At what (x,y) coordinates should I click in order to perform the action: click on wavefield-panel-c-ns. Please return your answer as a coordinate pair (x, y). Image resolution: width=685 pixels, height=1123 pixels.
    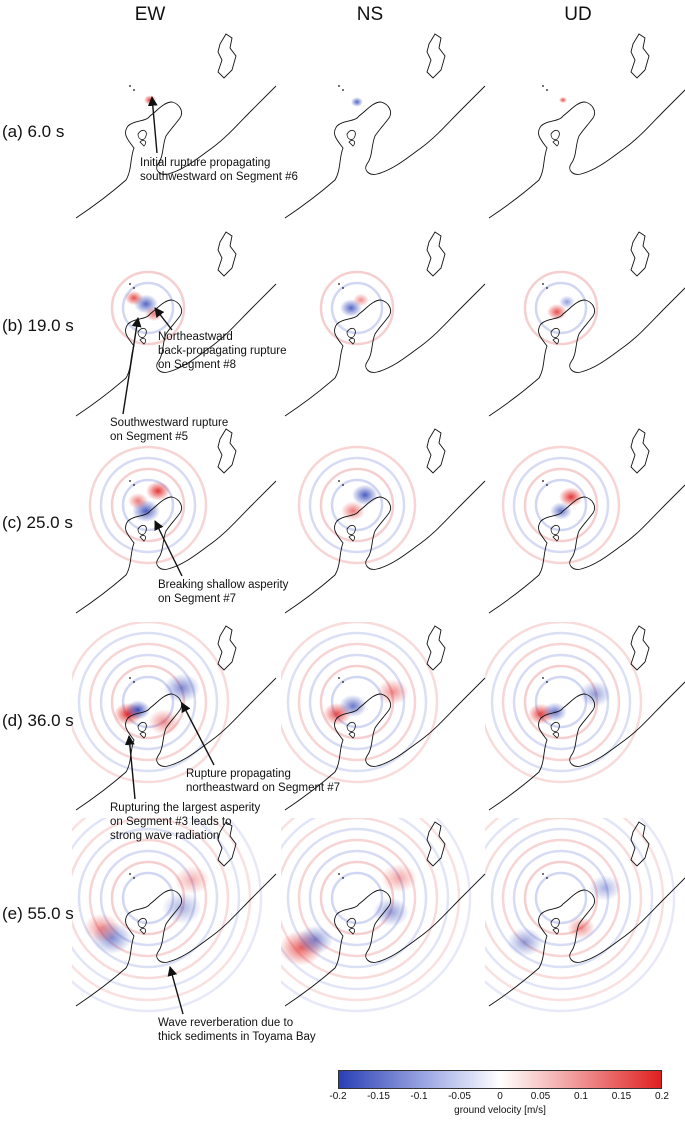
    Looking at the image, I should click on (383, 525).